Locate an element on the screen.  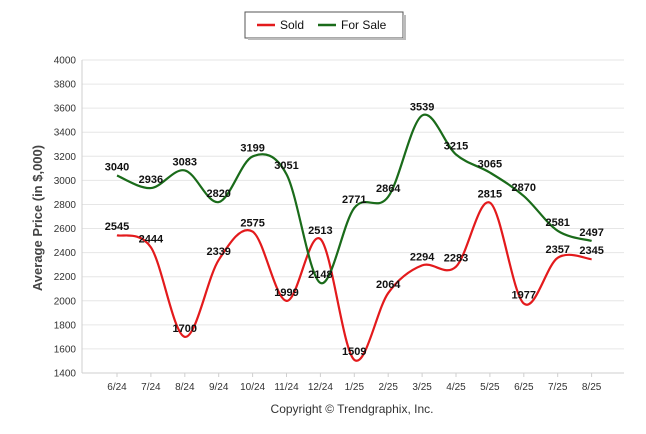
copyright-credit: Copyright © Trendgraphix, Inc. is located at coordinates (352, 409).